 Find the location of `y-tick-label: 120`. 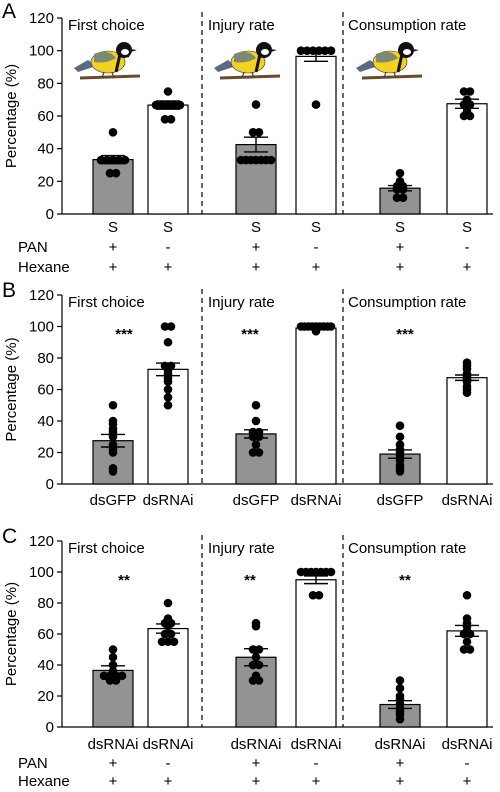

y-tick-label: 120 is located at coordinates (41, 18).